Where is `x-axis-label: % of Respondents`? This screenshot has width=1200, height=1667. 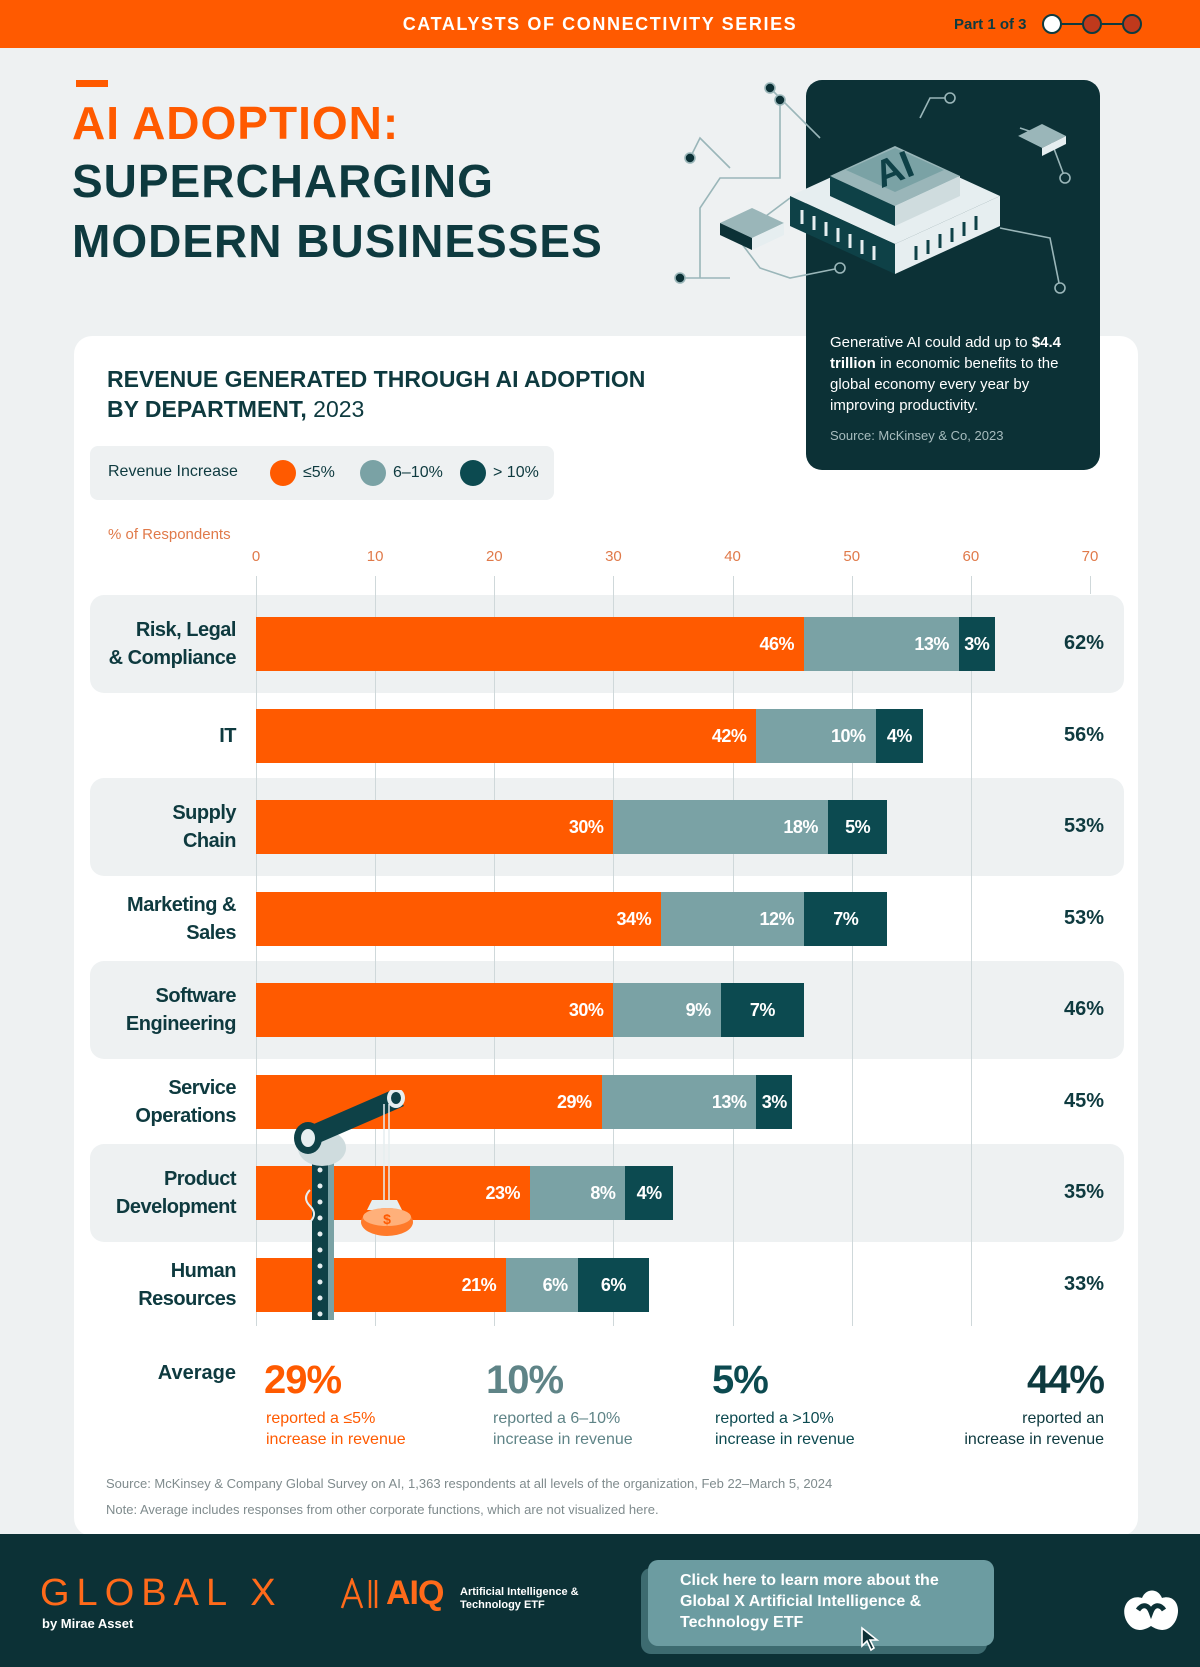
x-axis-label: % of Respondents is located at coordinates (169, 534).